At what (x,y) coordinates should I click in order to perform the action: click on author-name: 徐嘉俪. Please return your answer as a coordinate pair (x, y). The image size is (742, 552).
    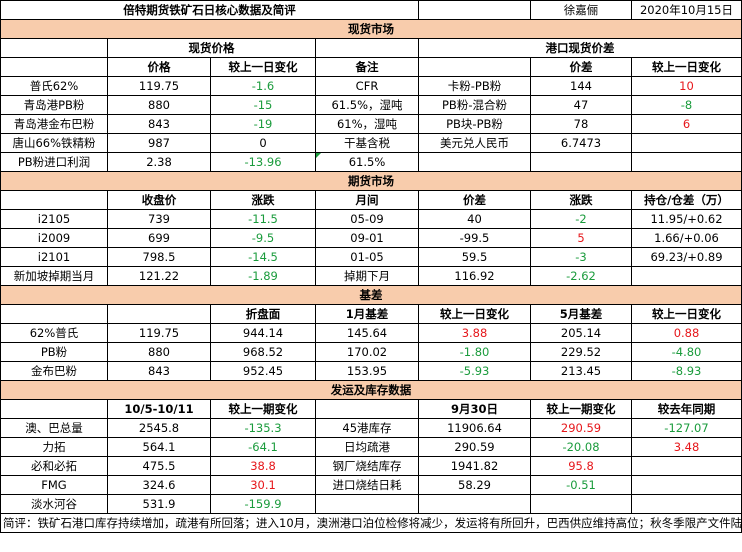
    Looking at the image, I should click on (581, 10).